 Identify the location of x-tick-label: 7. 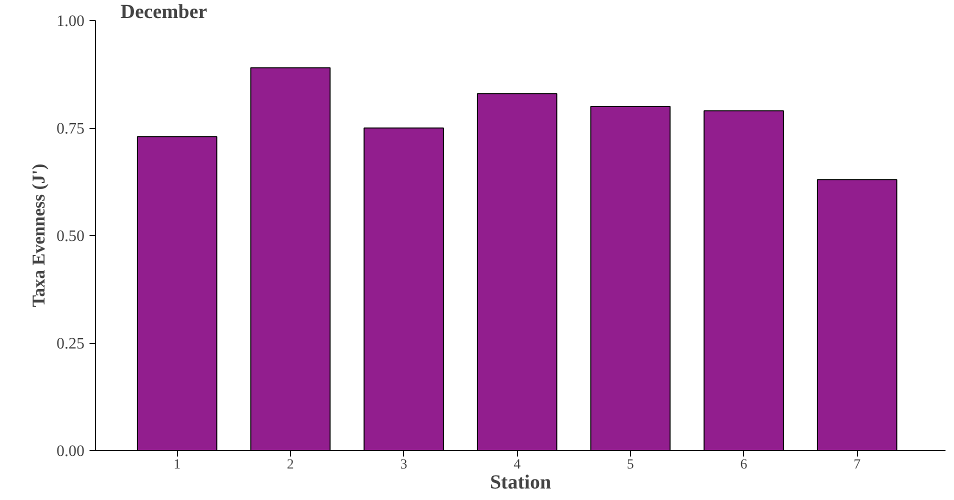
(857, 465).